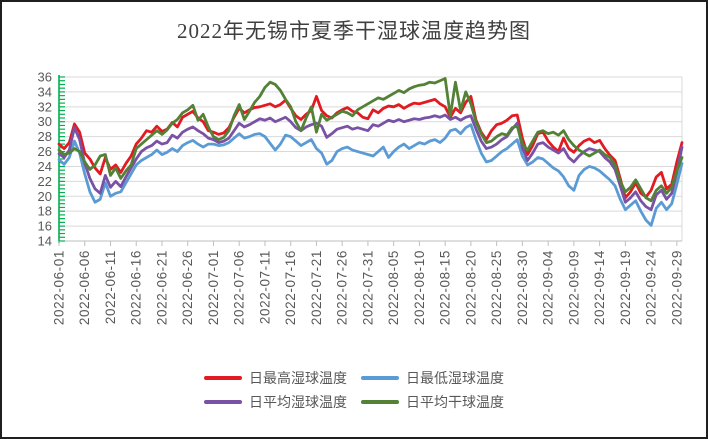 The width and height of the screenshot is (708, 439). I want to click on x-axis-tick-label: 2022-06-16, so click(136, 287).